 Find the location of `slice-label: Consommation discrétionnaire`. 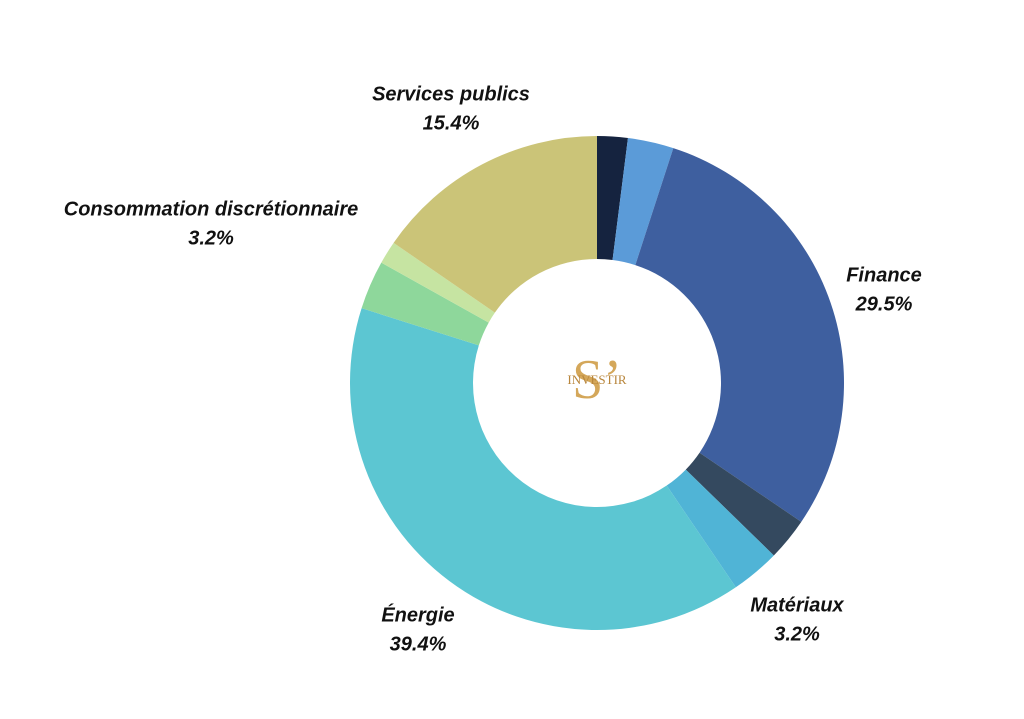

slice-label: Consommation discrétionnaire is located at coordinates (211, 209).